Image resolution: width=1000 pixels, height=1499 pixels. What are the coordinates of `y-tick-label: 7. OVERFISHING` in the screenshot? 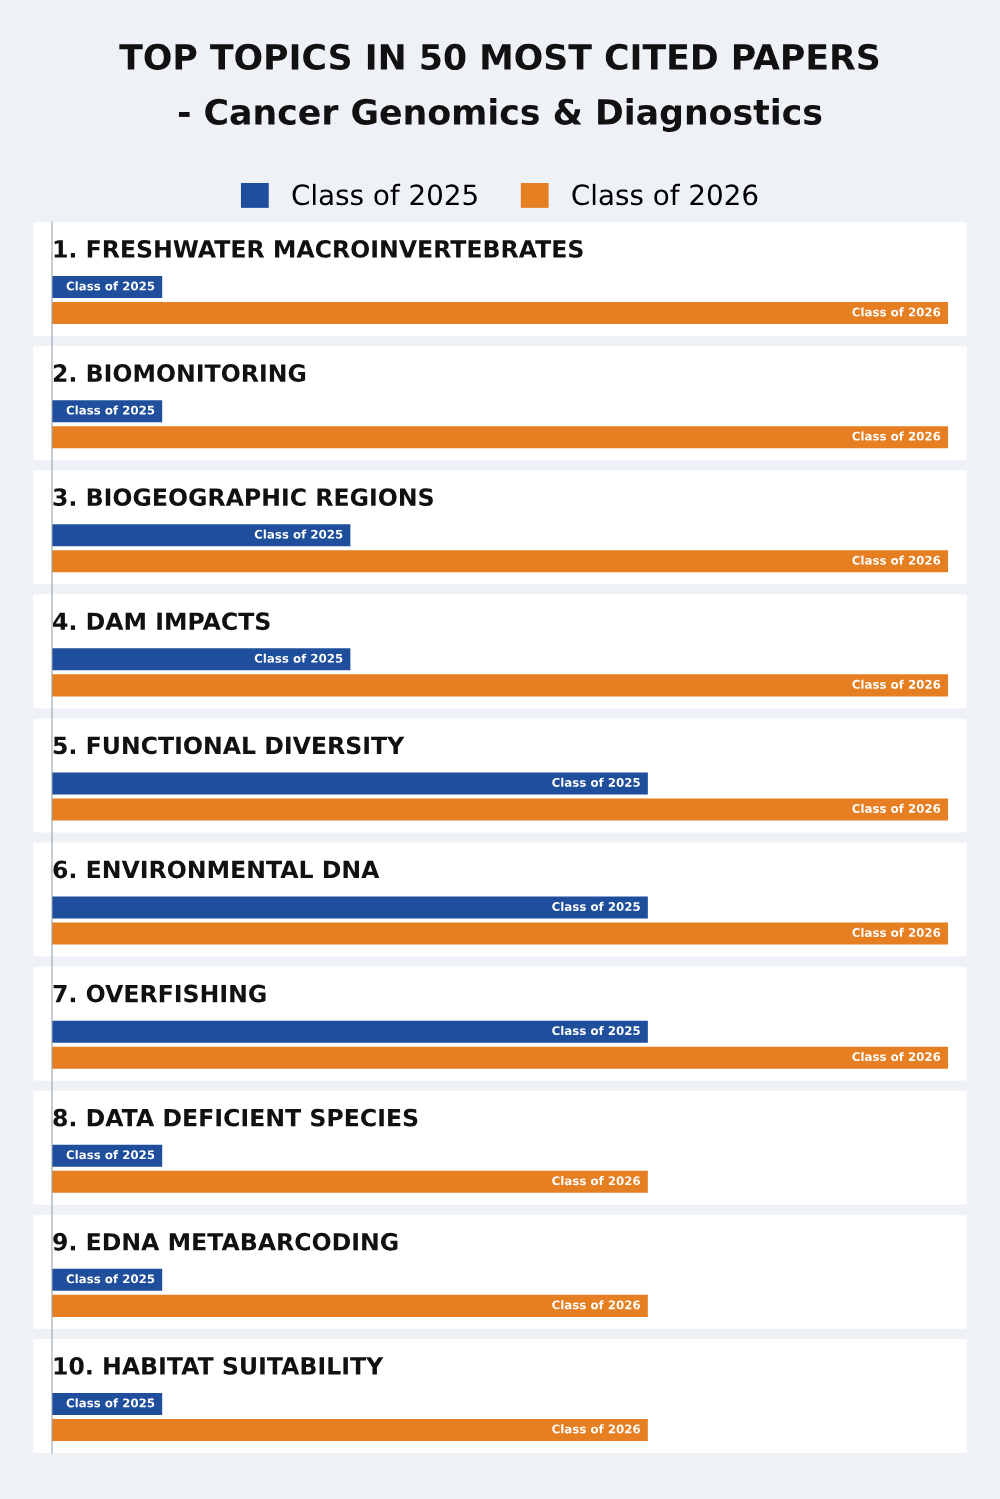 It's located at (159, 993).